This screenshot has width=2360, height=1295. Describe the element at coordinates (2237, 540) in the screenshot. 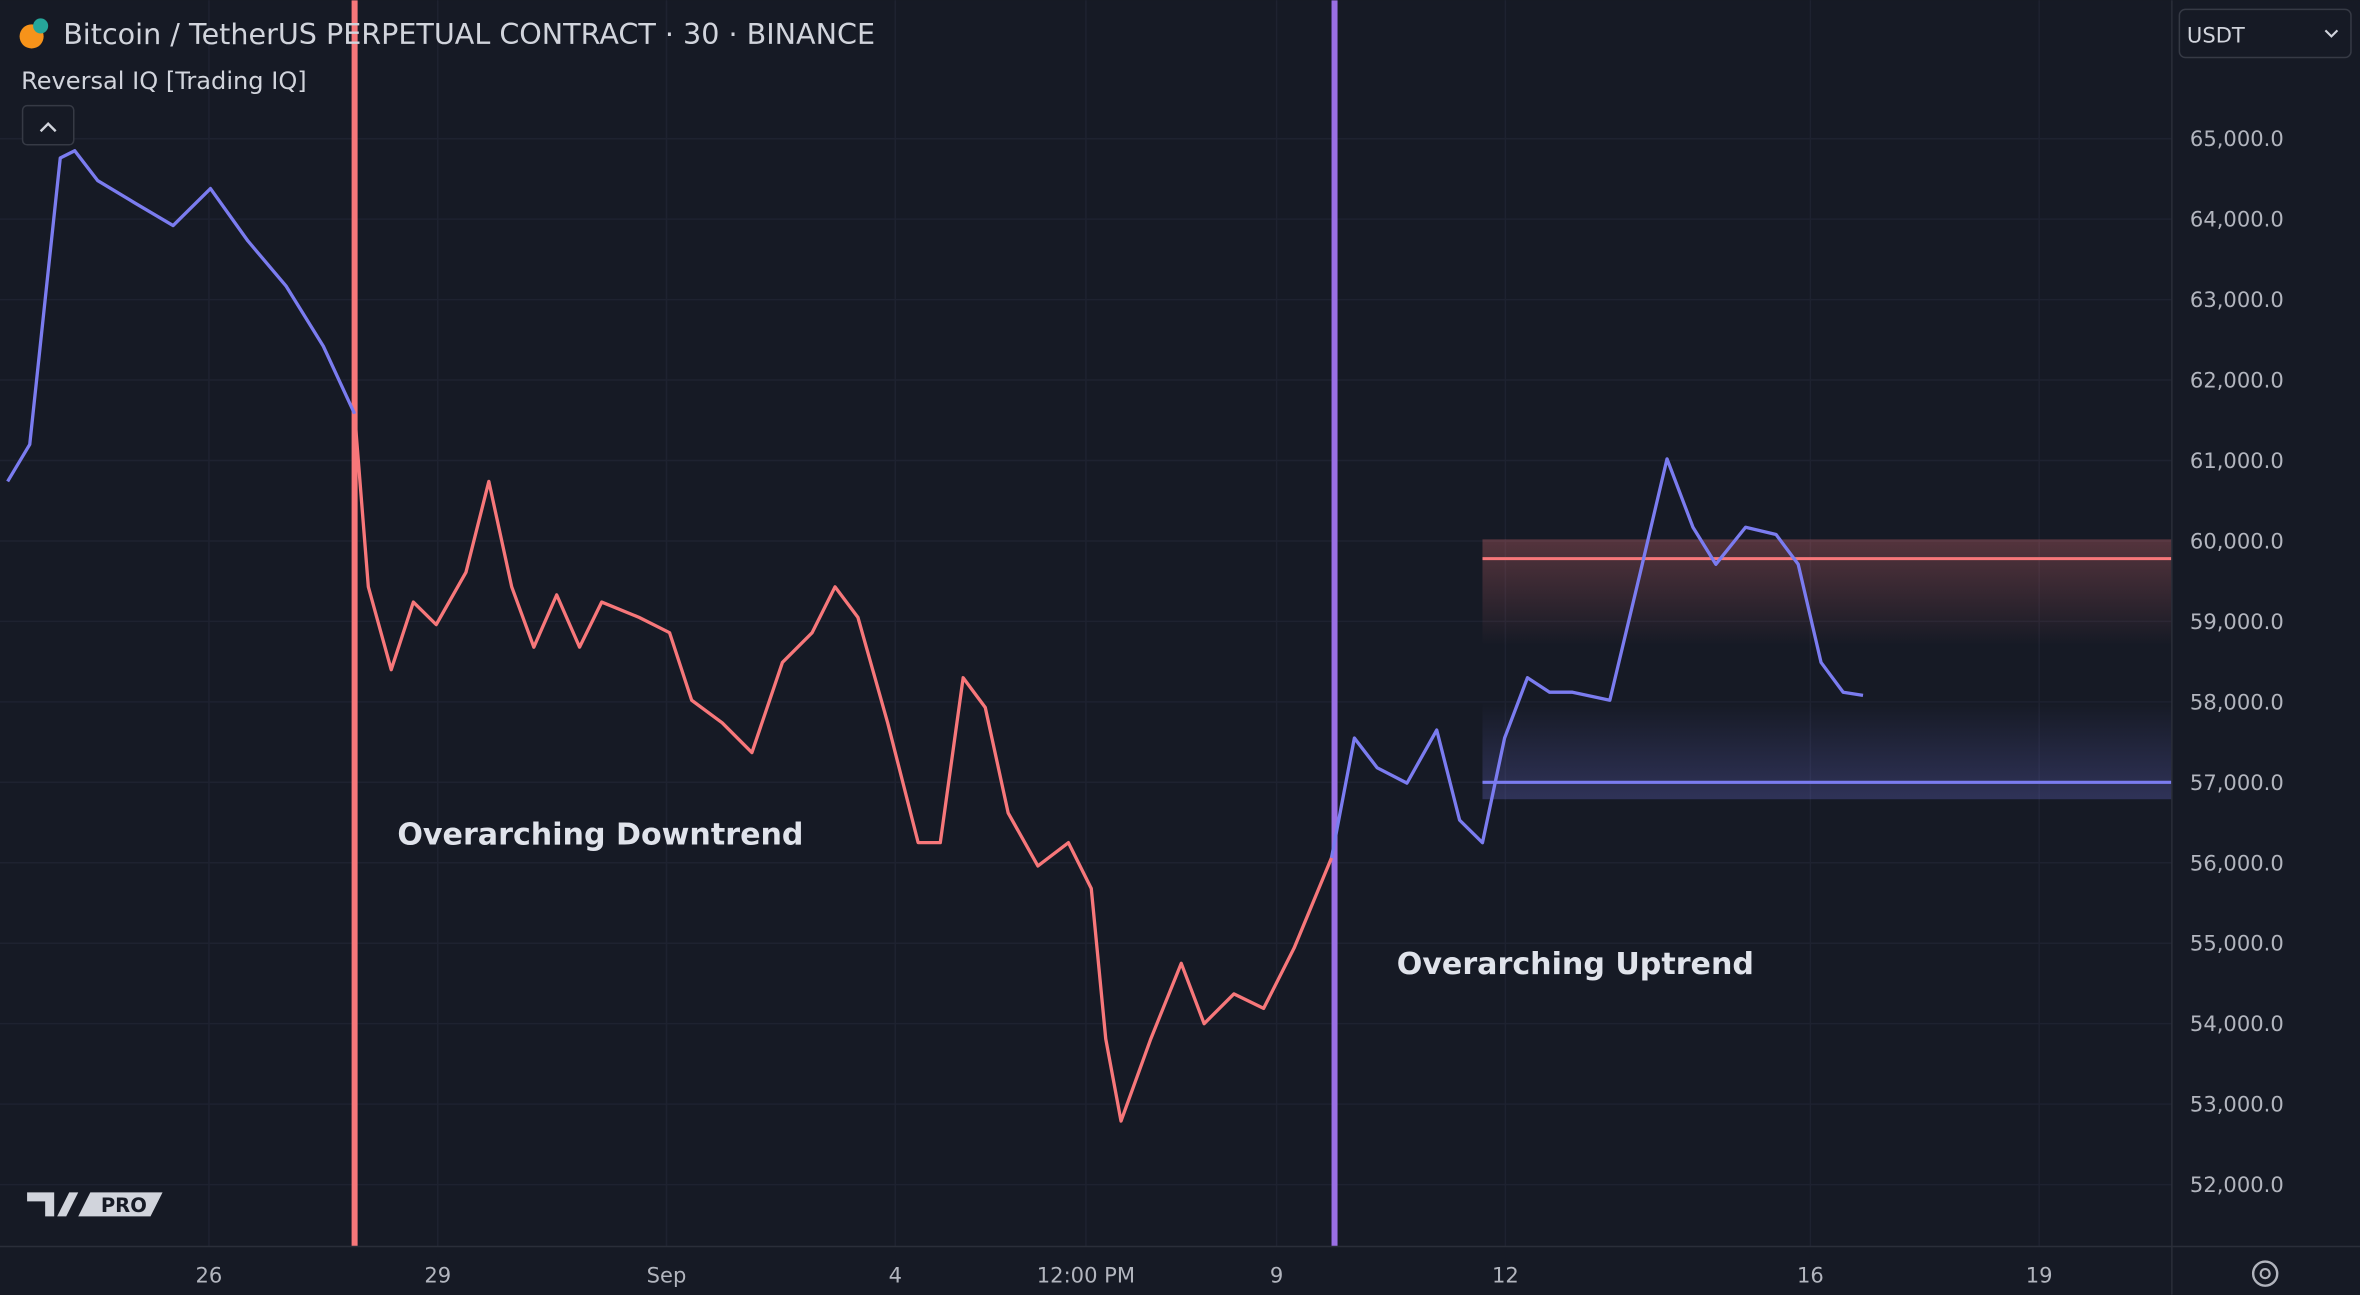

I see `y-tick-label: 60,000.0` at that location.